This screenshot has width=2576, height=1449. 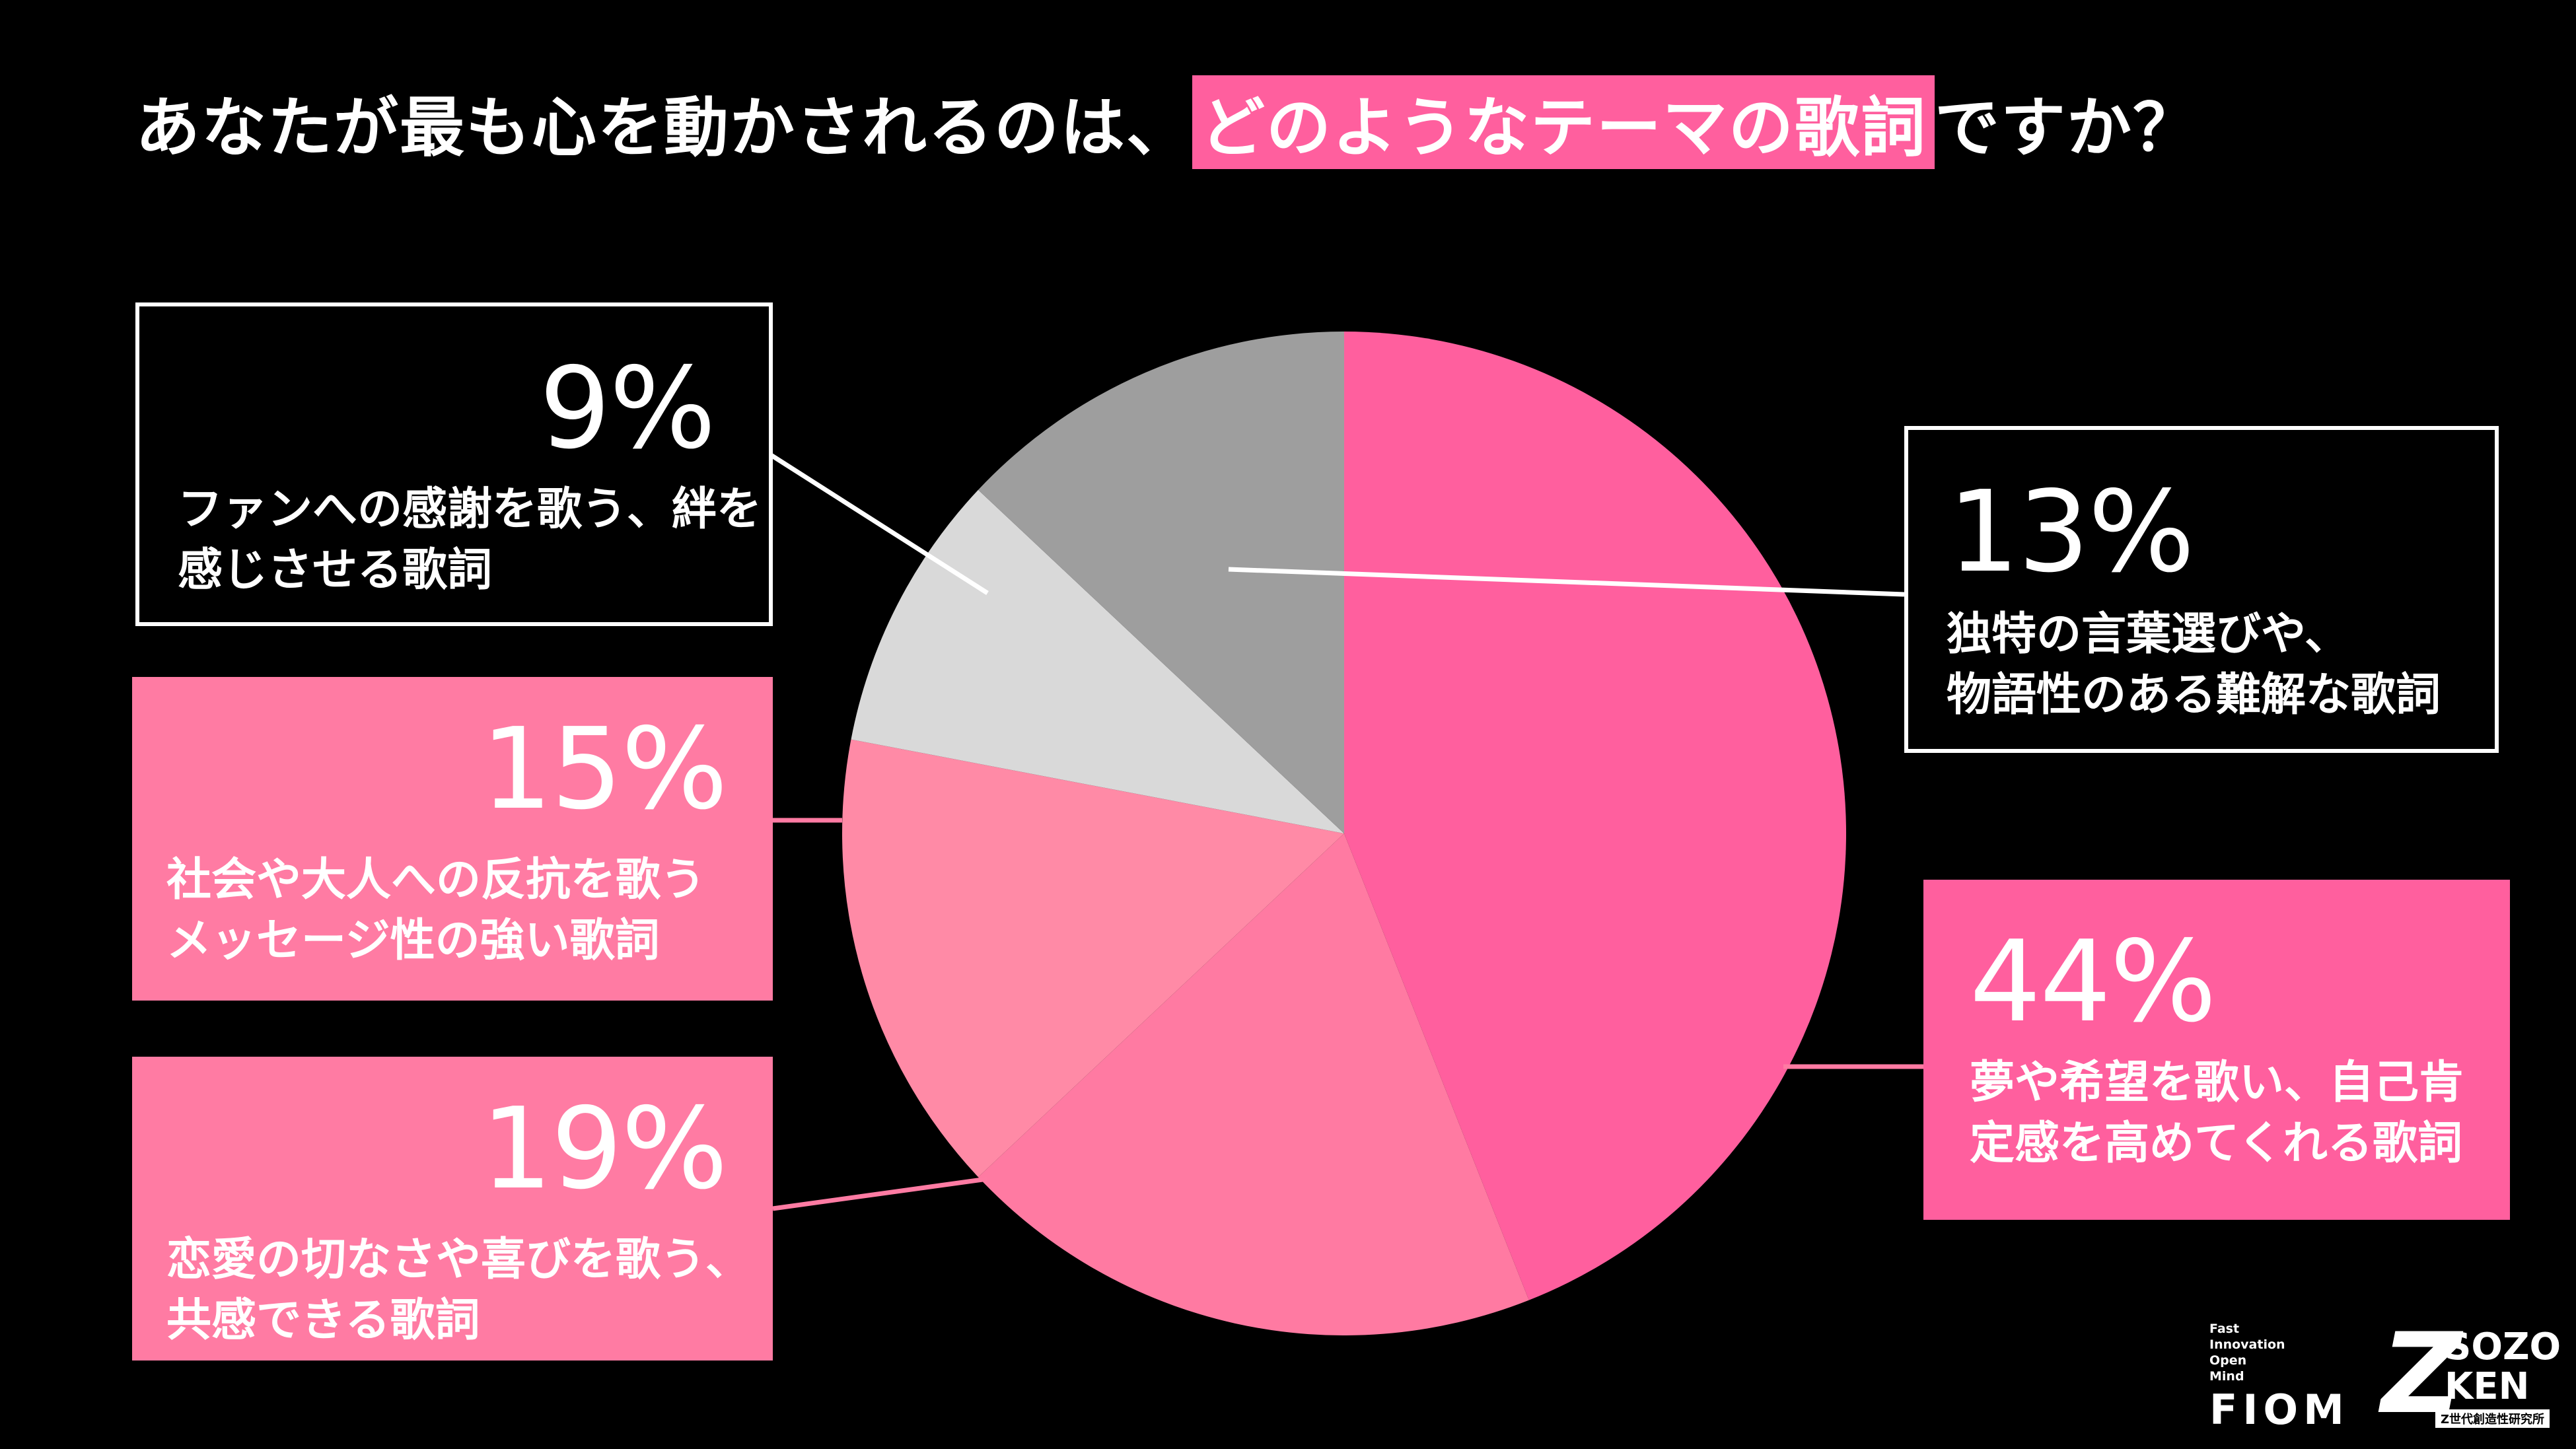 What do you see at coordinates (2217, 1083) in the screenshot?
I see `callout-line-1: 夢や希望を歌い、自己肯` at bounding box center [2217, 1083].